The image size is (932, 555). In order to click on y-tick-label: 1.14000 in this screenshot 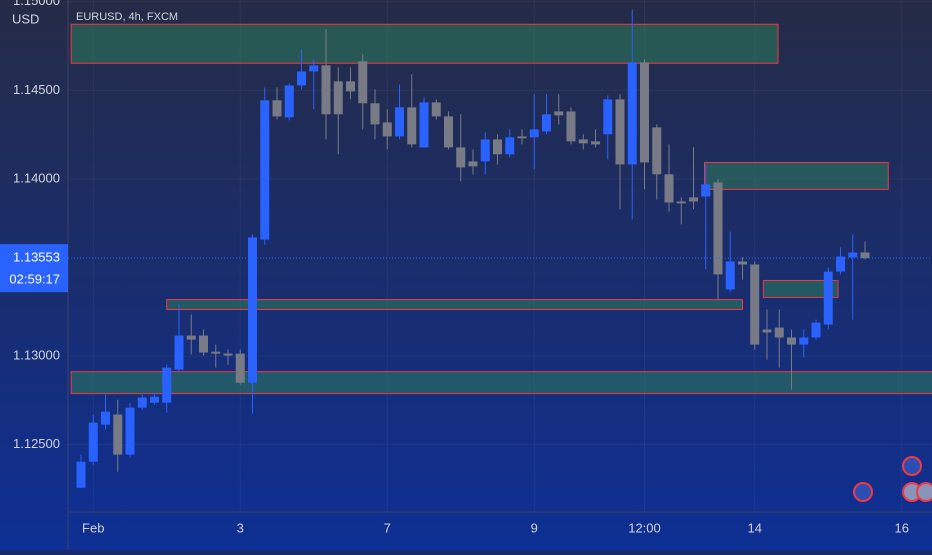, I will do `click(36, 177)`.